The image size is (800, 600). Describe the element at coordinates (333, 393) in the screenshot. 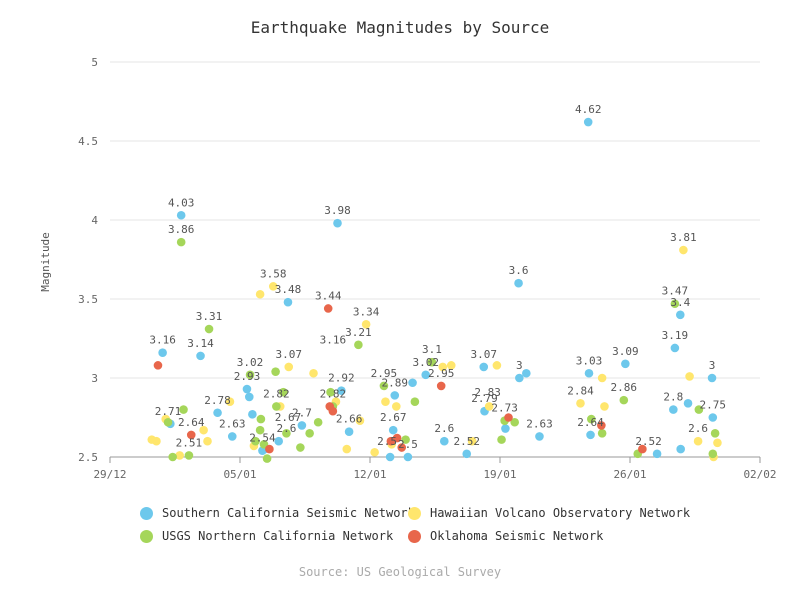

I see `data-label: 2.82` at that location.